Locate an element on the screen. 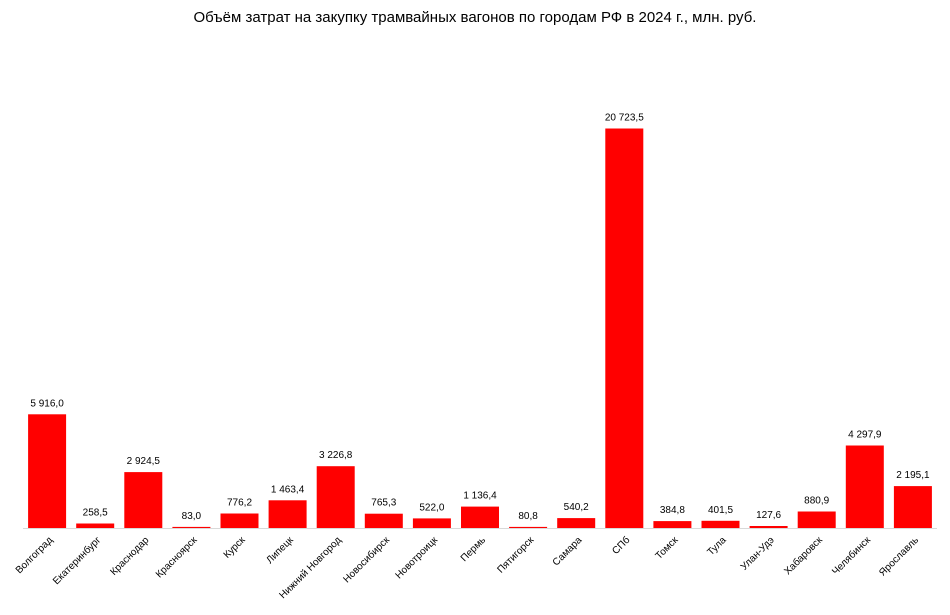  data-label: 1 136,4 is located at coordinates (480, 496).